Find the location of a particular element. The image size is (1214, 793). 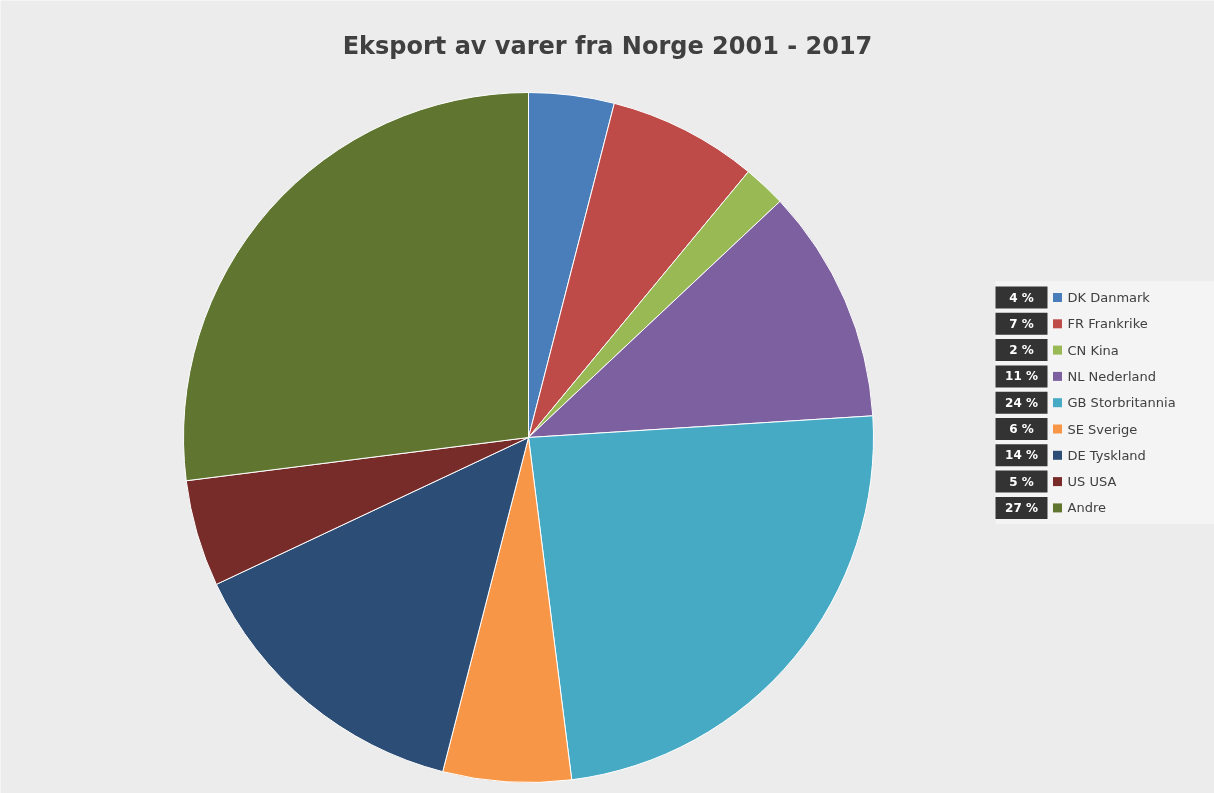

data-label: 11 % is located at coordinates (1021, 376).